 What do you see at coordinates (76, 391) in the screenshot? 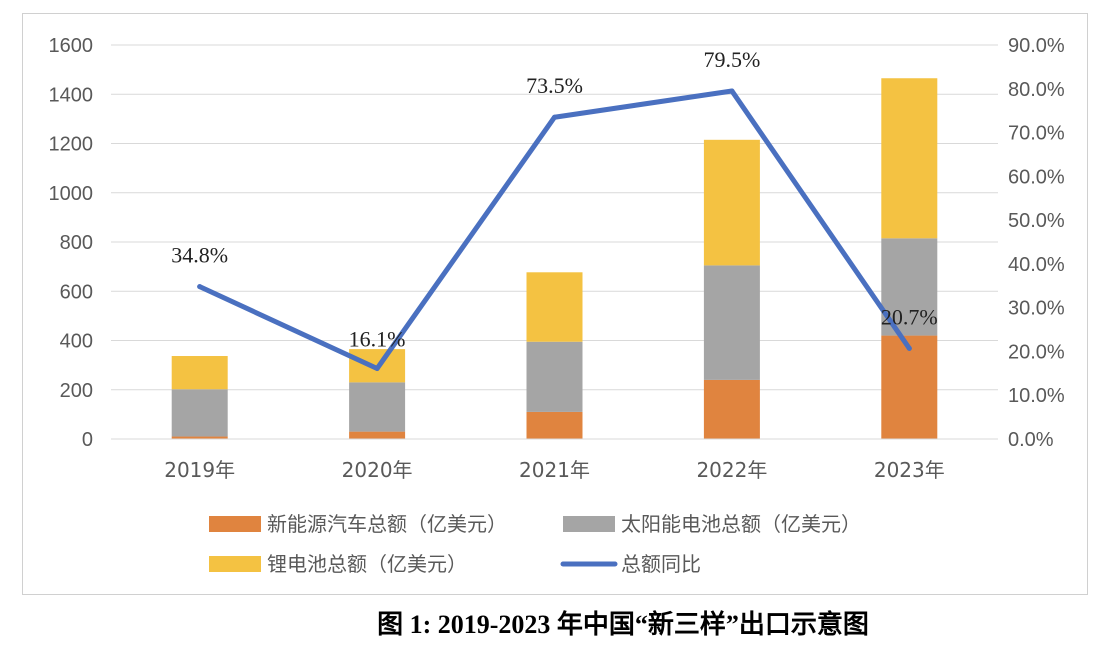
I see `y-left-tick-label: 200` at bounding box center [76, 391].